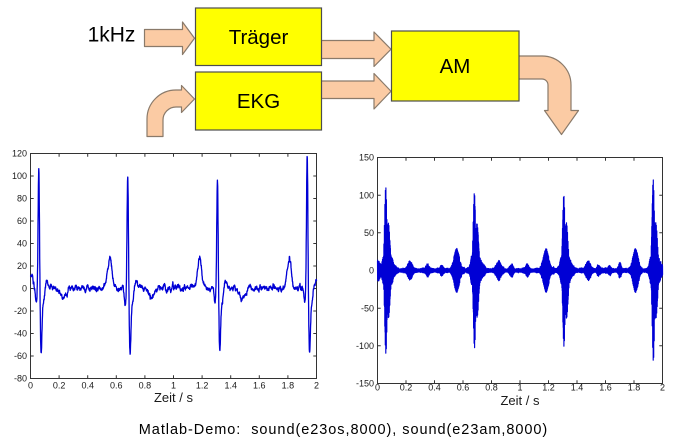  I want to click on svg-text: 150, so click(366, 158).